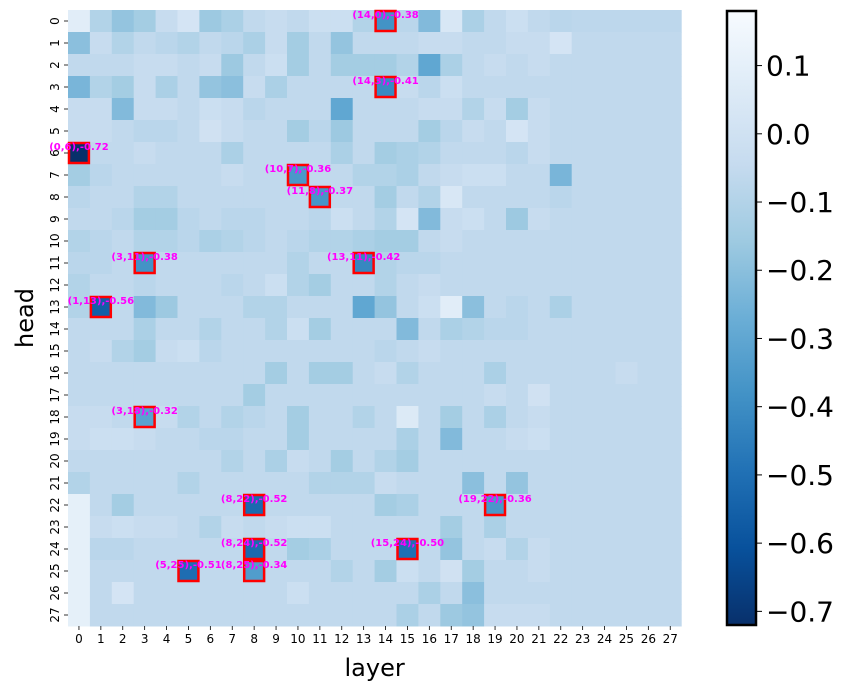 Image resolution: width=850 pixels, height=693 pixels. I want to click on x-tick-label: 25, so click(626, 639).